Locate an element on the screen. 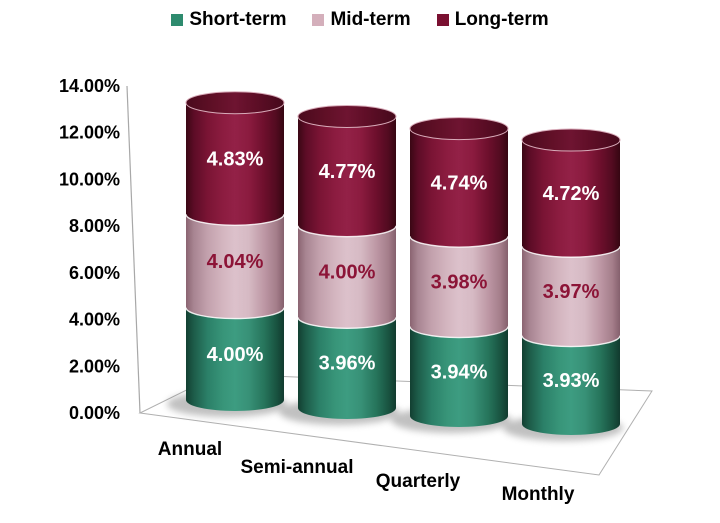 Image resolution: width=720 pixels, height=523 pixels. y-tick-label: 6.00% is located at coordinates (94, 273).